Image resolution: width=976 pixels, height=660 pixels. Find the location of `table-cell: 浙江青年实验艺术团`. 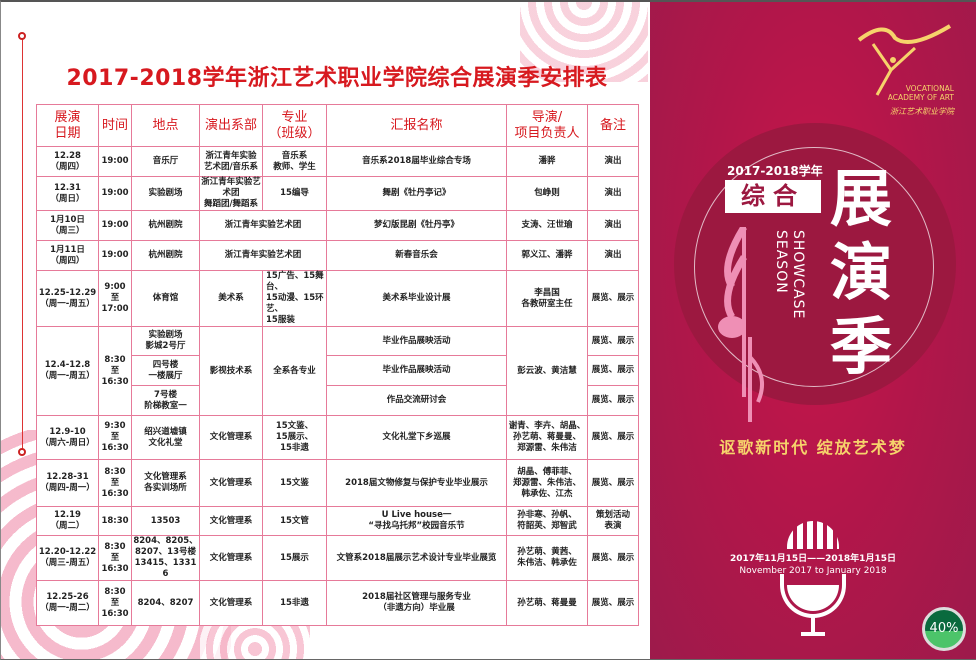

table-cell: 浙江青年实验艺术团 is located at coordinates (263, 225).